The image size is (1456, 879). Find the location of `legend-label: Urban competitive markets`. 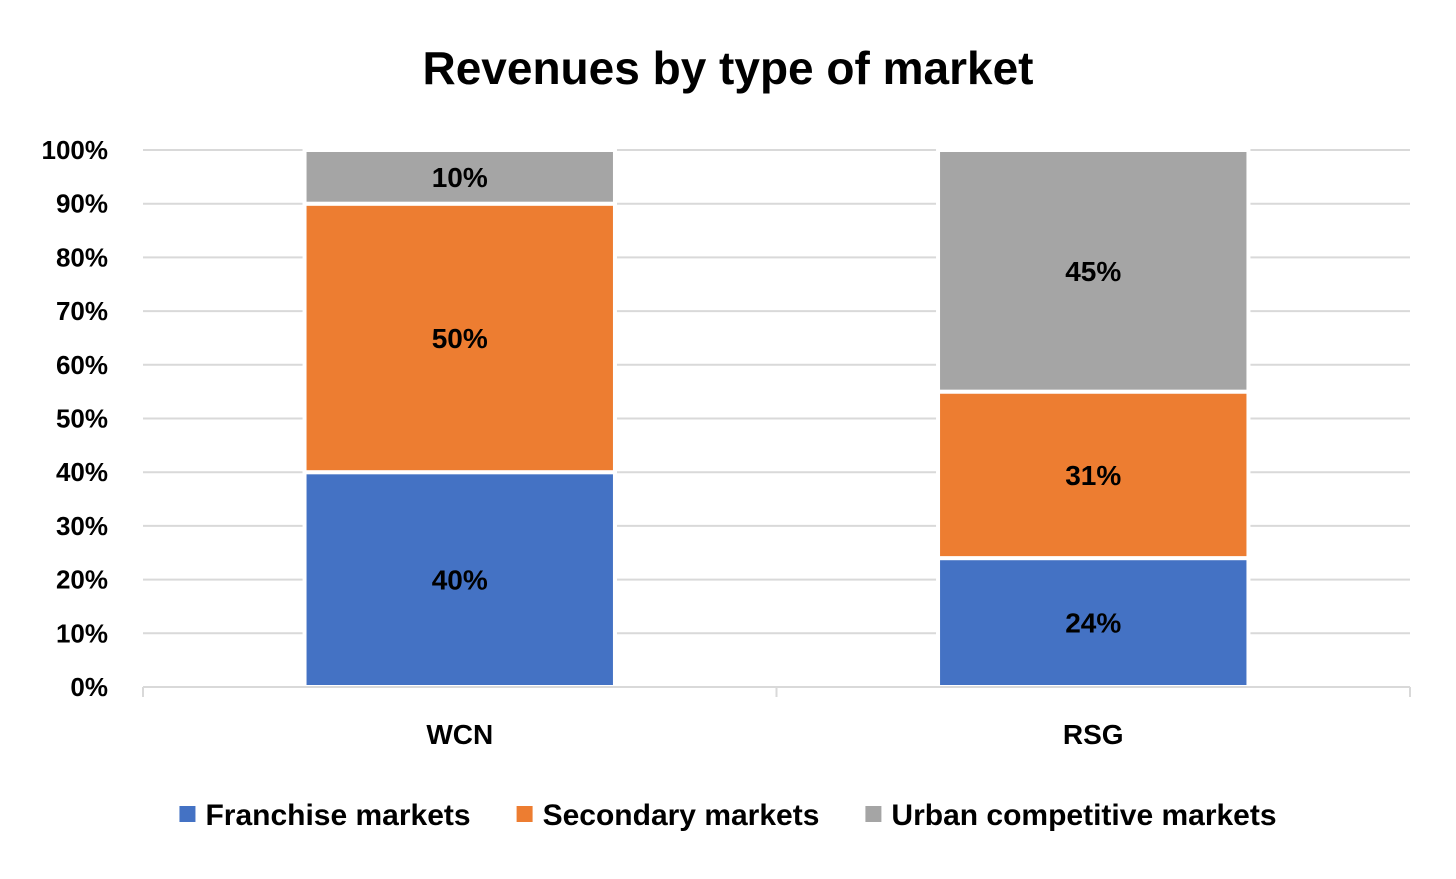

legend-label: Urban competitive markets is located at coordinates (1083, 815).